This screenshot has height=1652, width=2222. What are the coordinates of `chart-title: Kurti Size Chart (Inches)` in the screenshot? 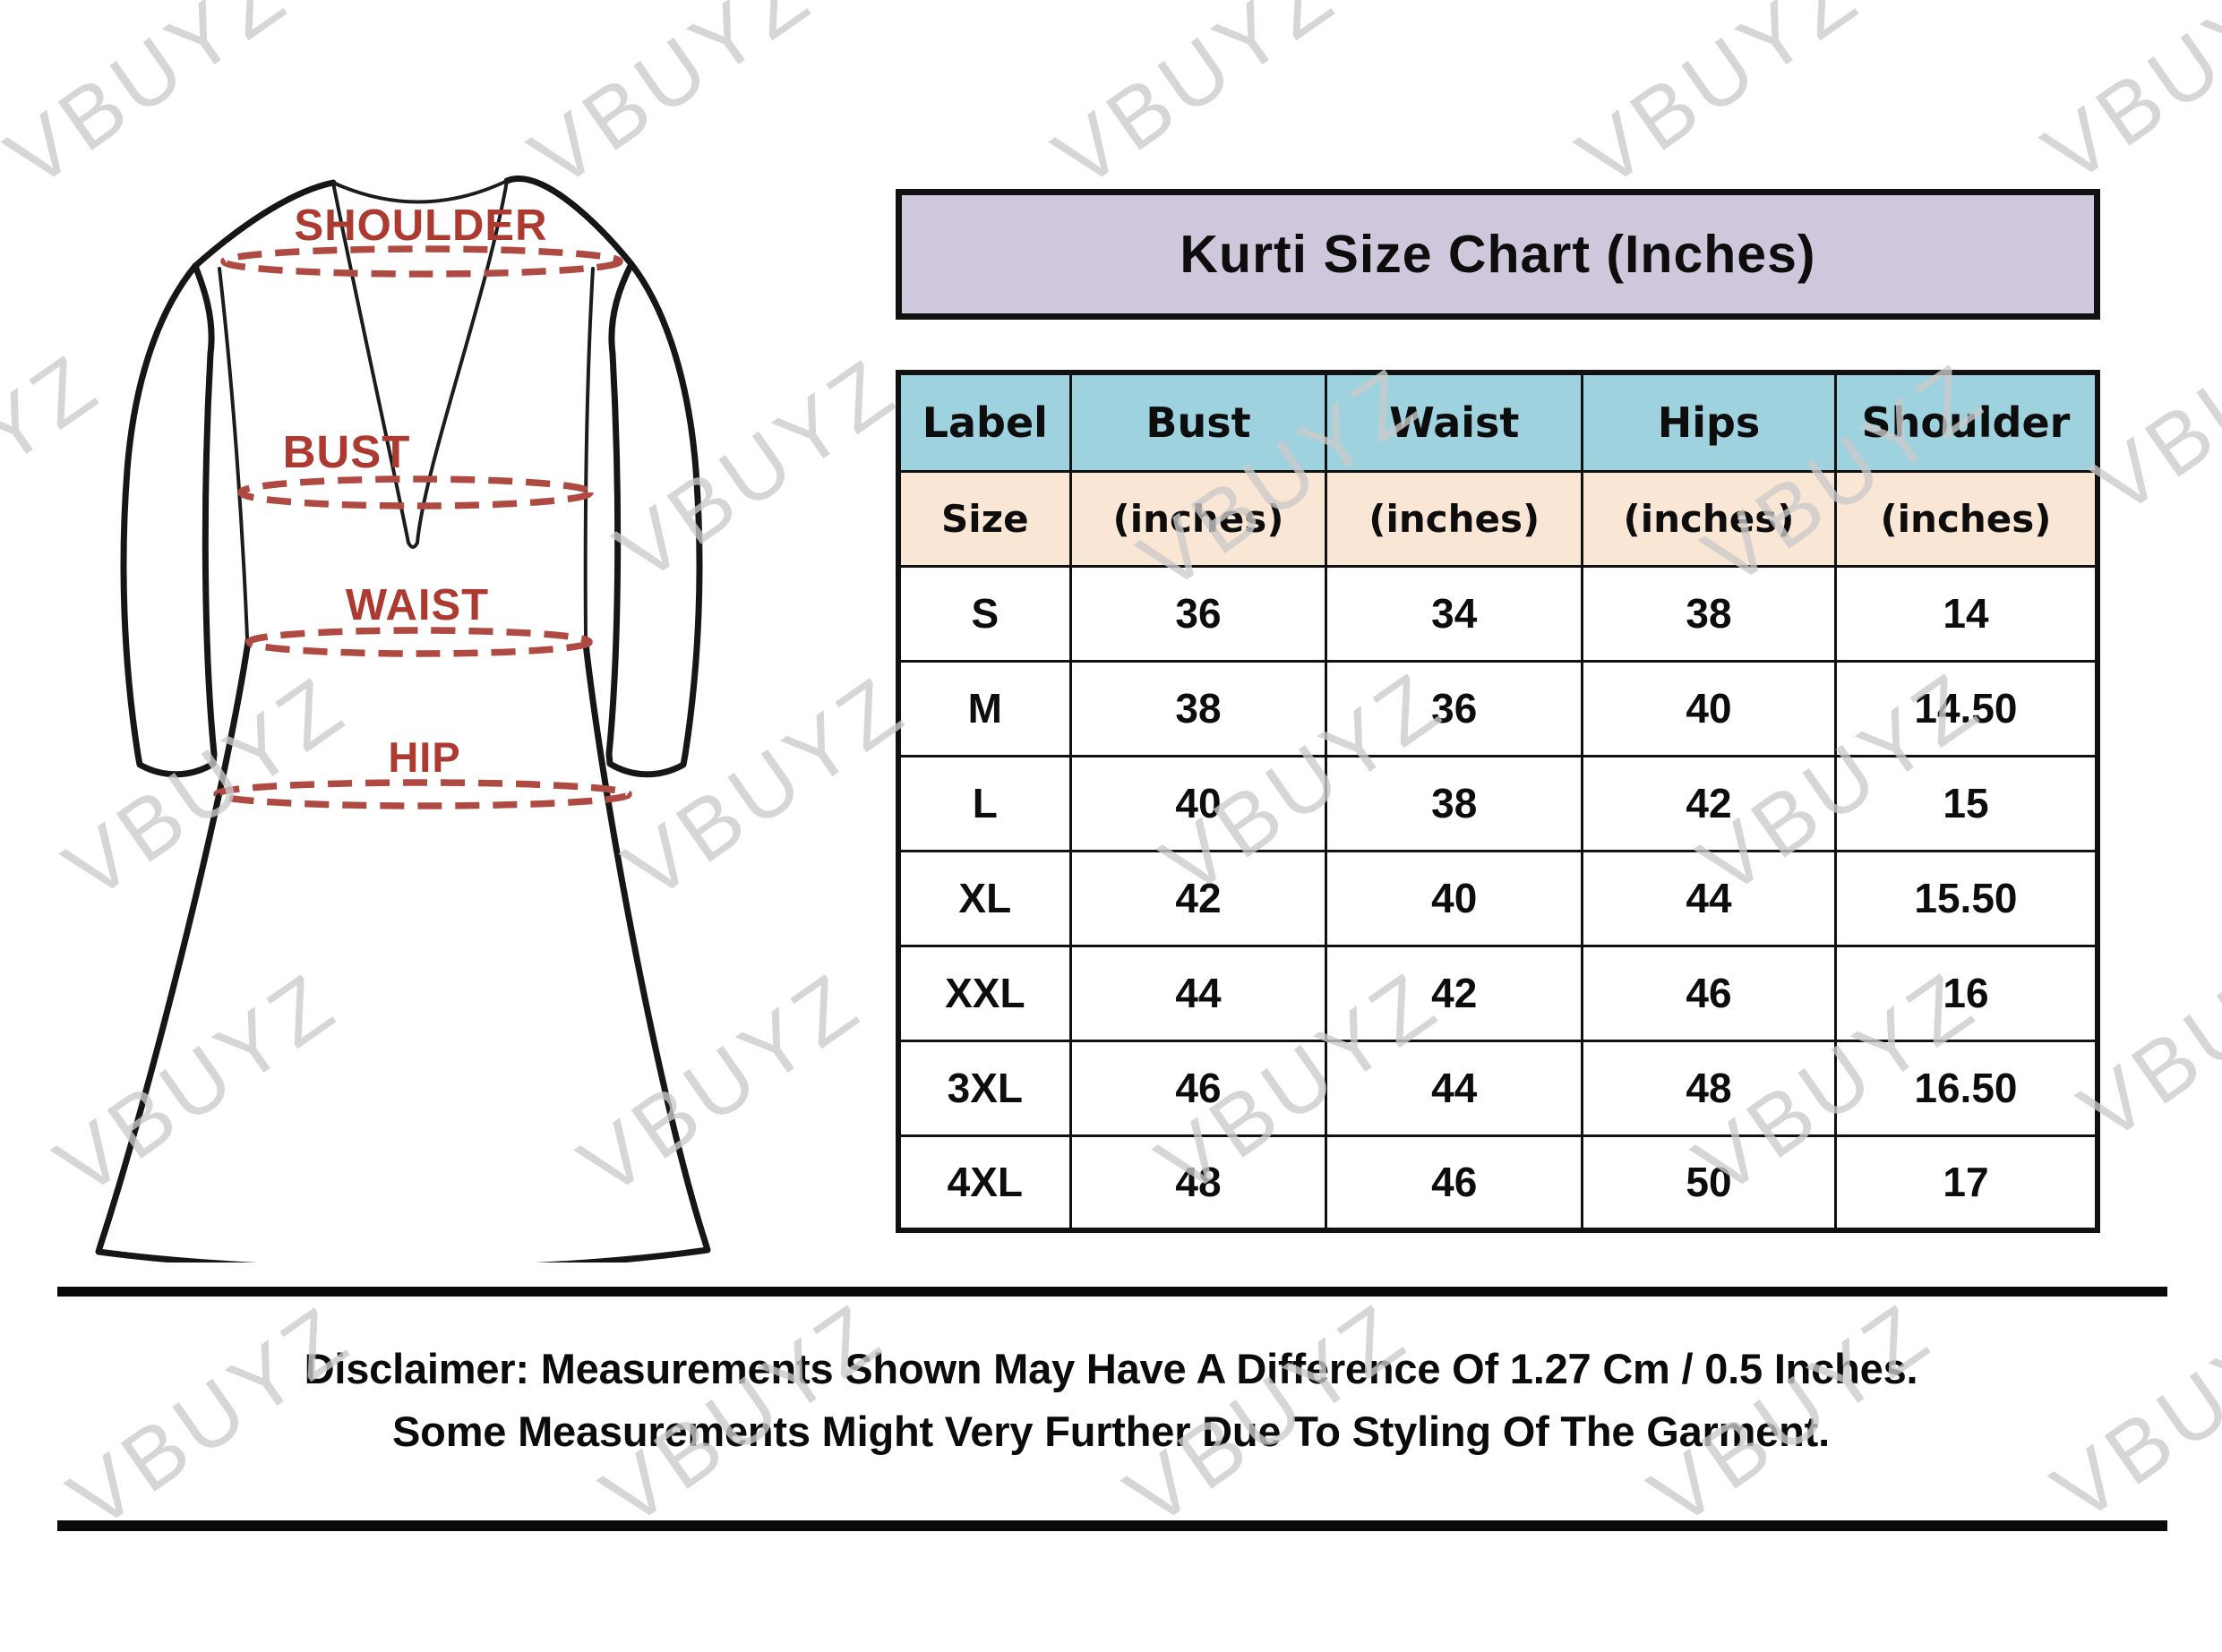 It's located at (1498, 254).